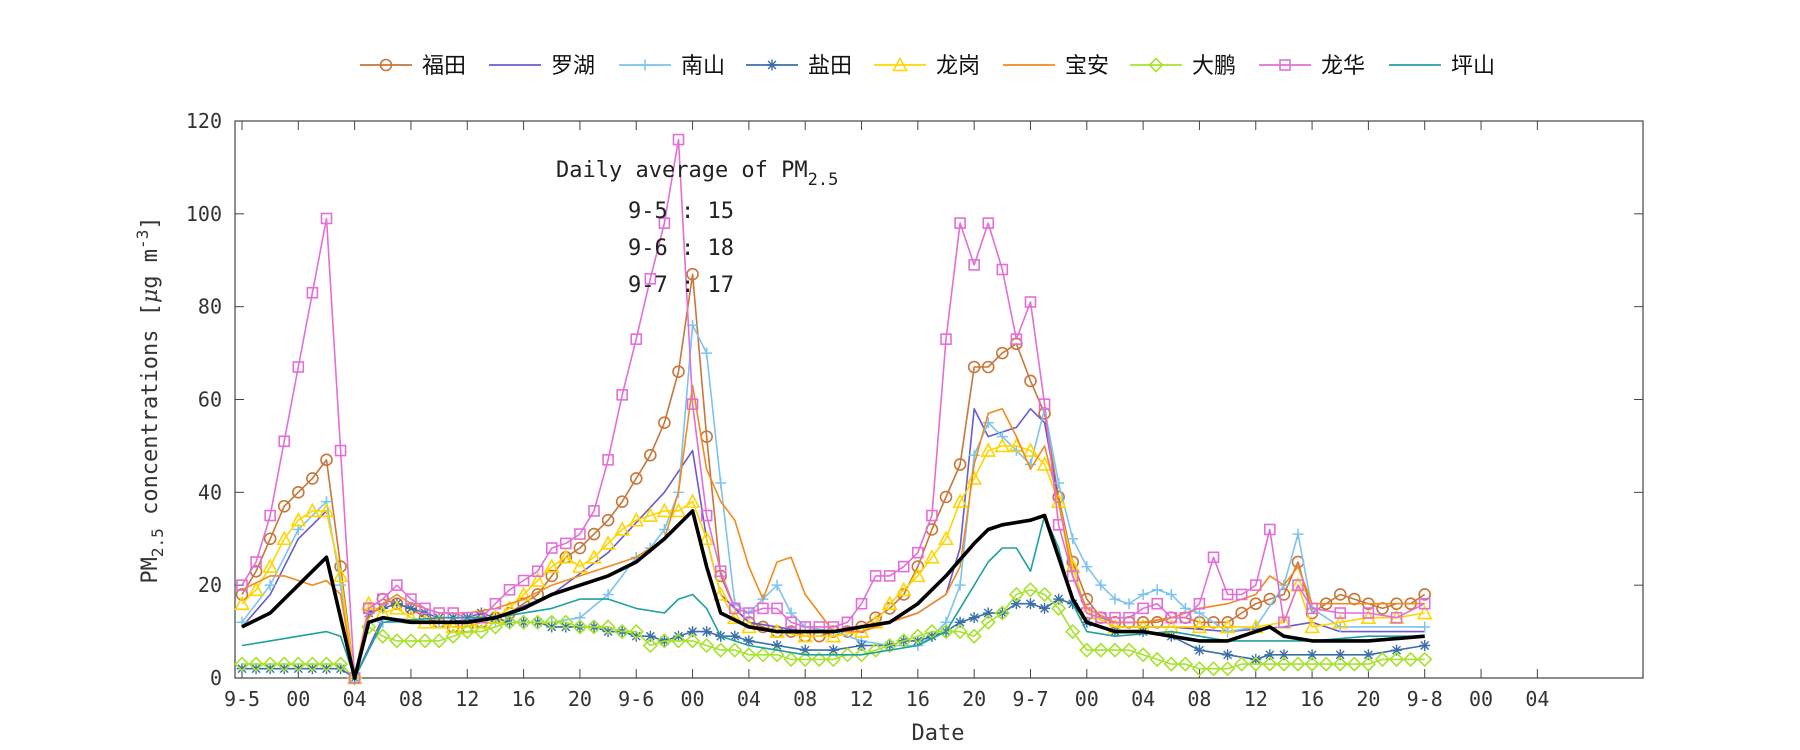  What do you see at coordinates (1030, 699) in the screenshot?
I see `x-tick-label: 9-7` at bounding box center [1030, 699].